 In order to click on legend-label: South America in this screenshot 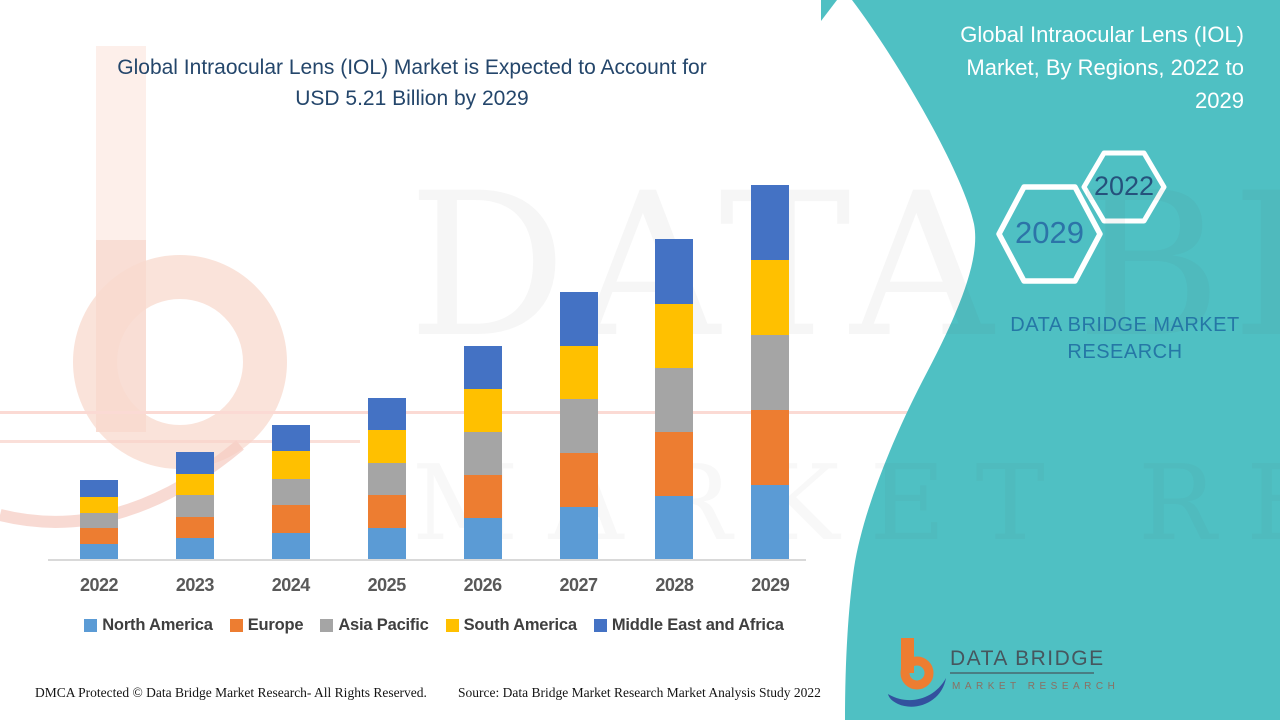, I will do `click(520, 625)`.